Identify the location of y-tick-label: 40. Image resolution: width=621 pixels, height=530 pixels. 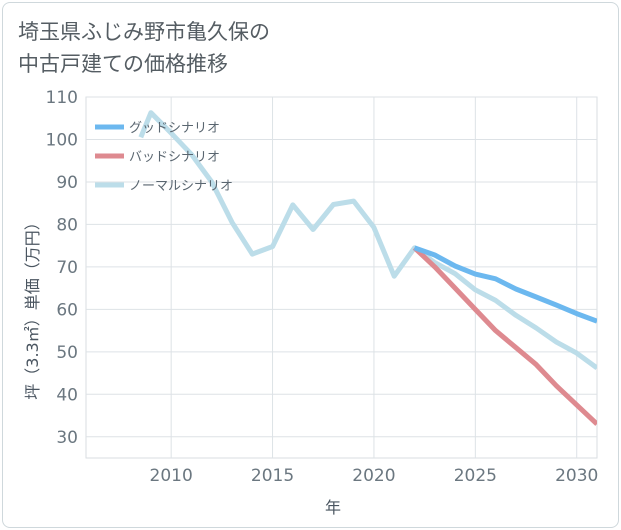
(67, 395).